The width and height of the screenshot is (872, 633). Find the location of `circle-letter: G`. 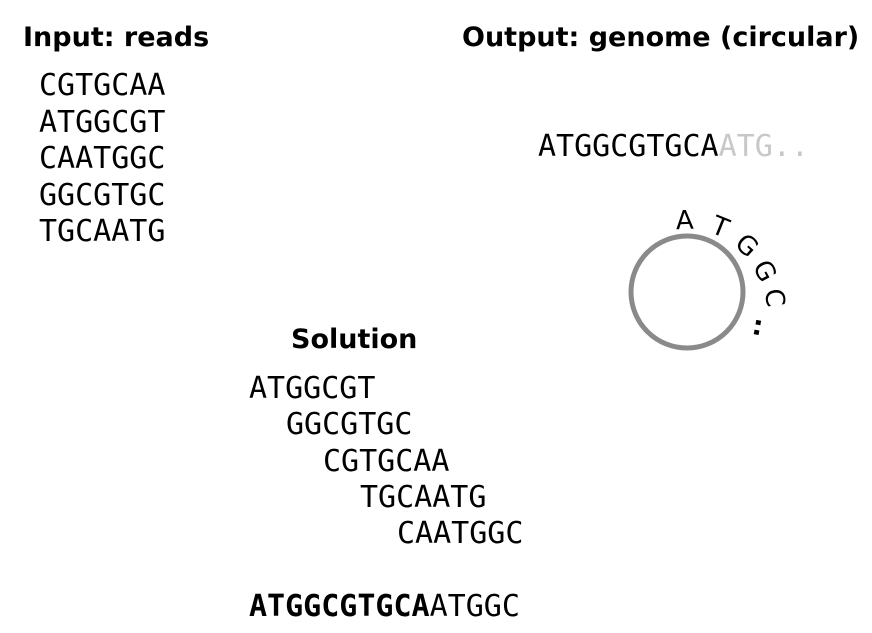

circle-letter: G is located at coordinates (764, 271).